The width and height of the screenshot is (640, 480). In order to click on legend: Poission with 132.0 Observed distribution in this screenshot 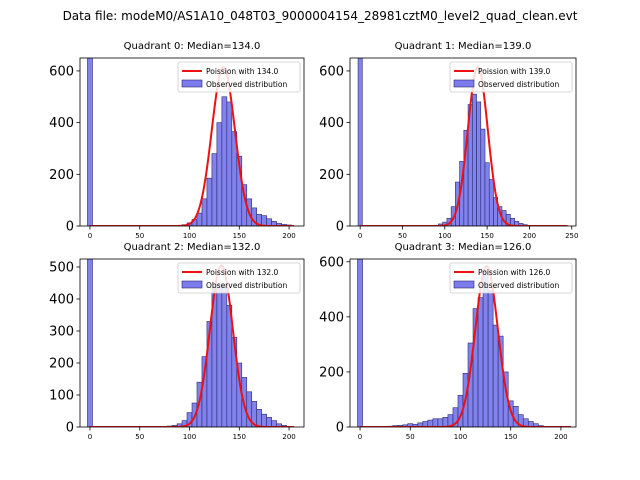, I will do `click(239, 278)`.